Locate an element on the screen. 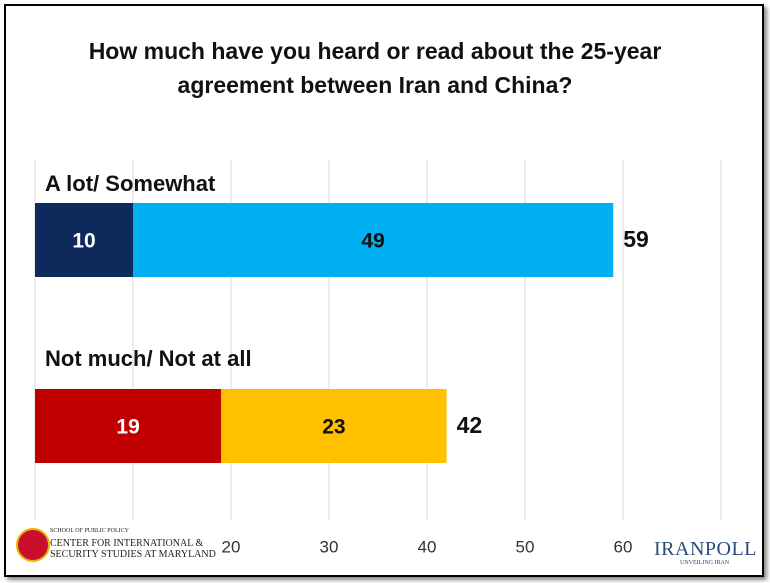  seal is located at coordinates (33, 545).